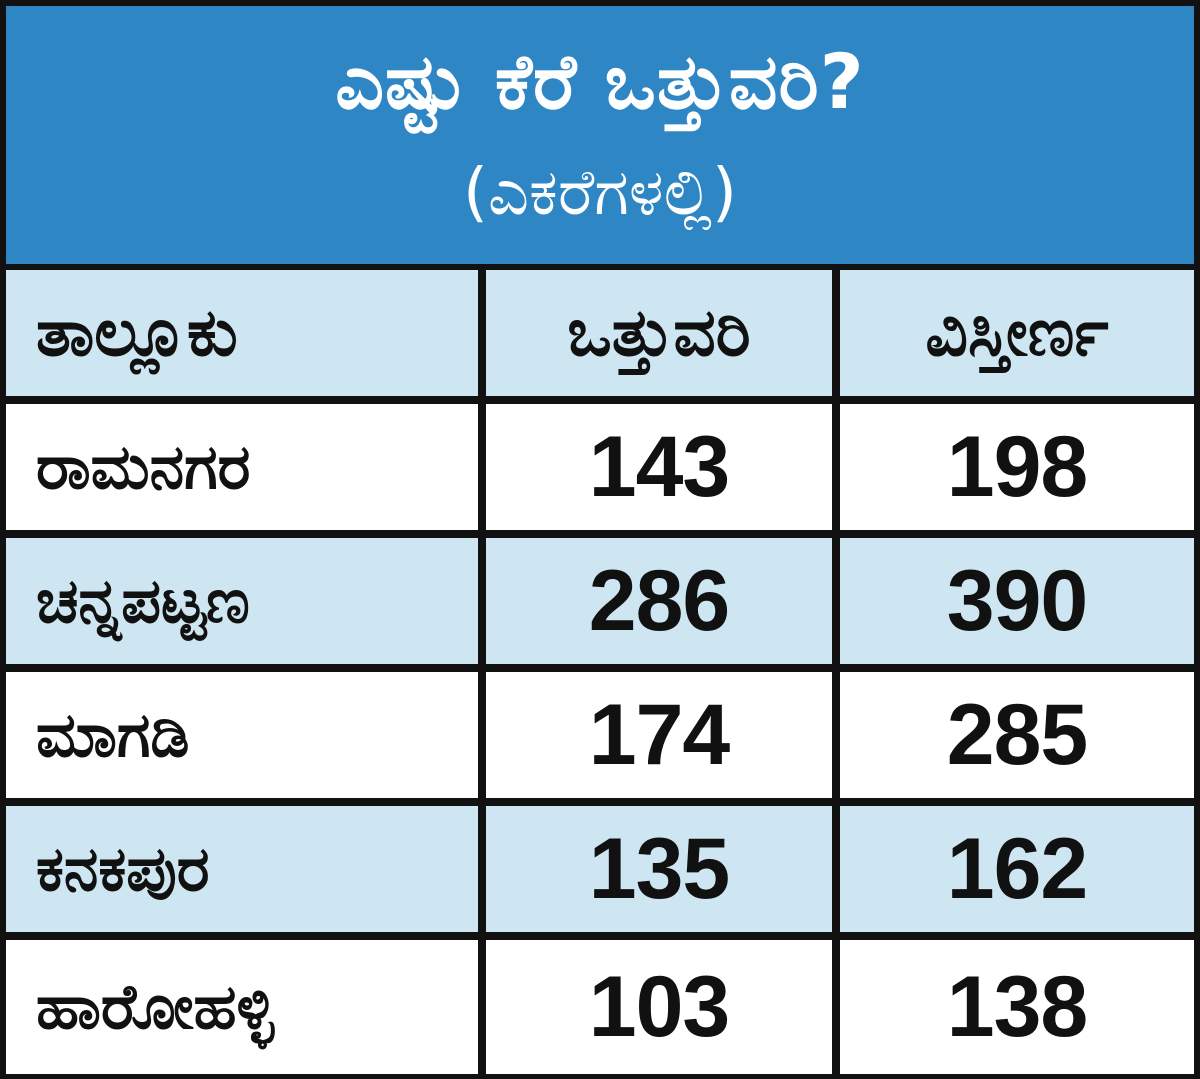 This screenshot has height=1079, width=1200. Describe the element at coordinates (659, 601) in the screenshot. I see `encroached-value-cell: 286` at that location.